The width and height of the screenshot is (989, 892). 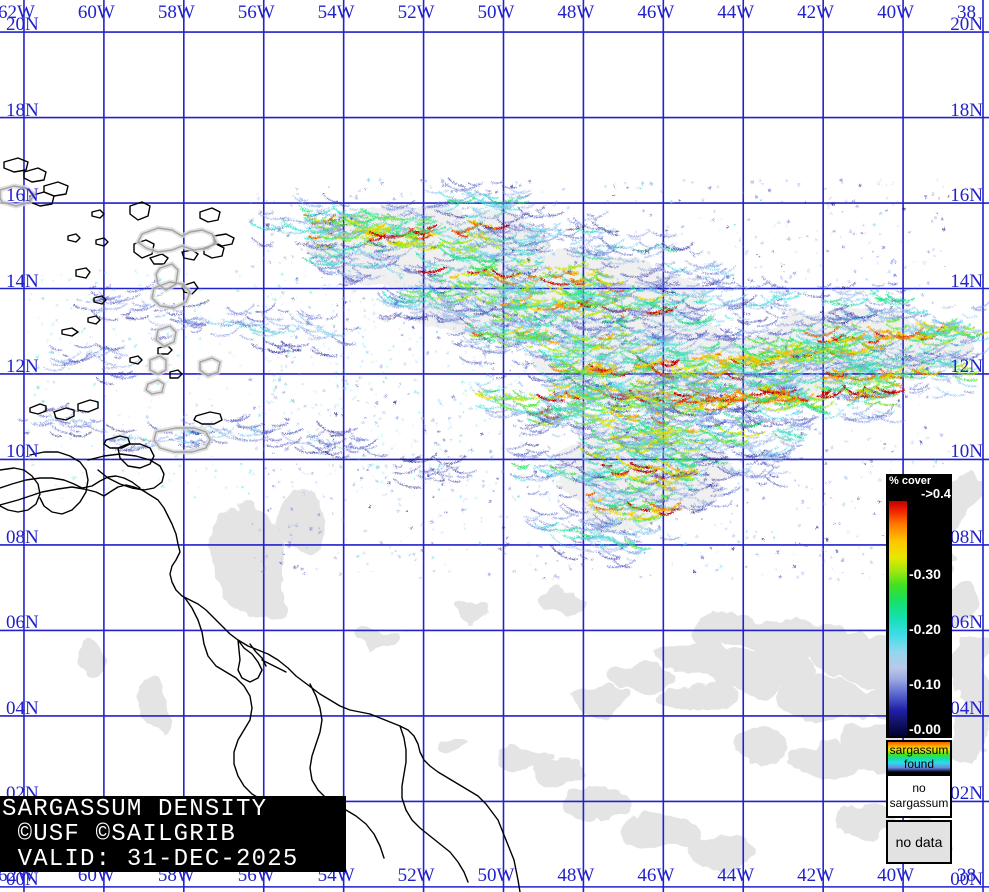 What do you see at coordinates (22, 452) in the screenshot?
I see `lat-label-left-10N: 10N` at bounding box center [22, 452].